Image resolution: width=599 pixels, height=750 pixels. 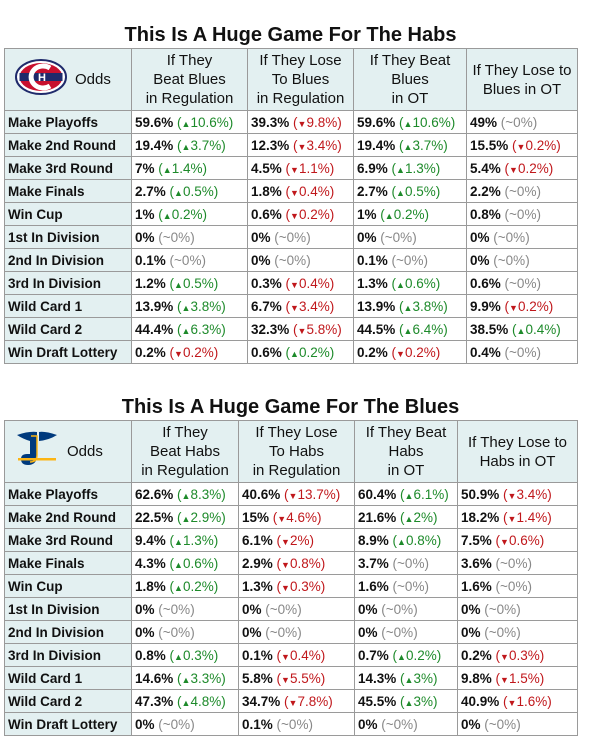 I want to click on row-label: Wild Card 1, so click(x=68, y=678).